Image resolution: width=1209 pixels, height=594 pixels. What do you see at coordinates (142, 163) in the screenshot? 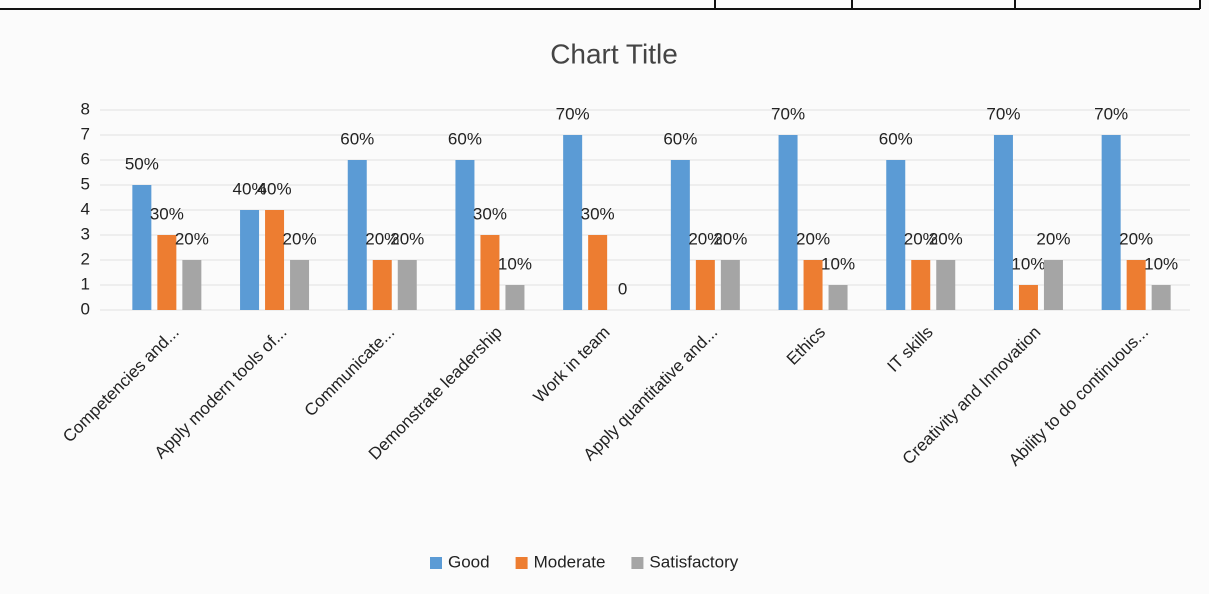
I see `data-label: 50%` at bounding box center [142, 163].